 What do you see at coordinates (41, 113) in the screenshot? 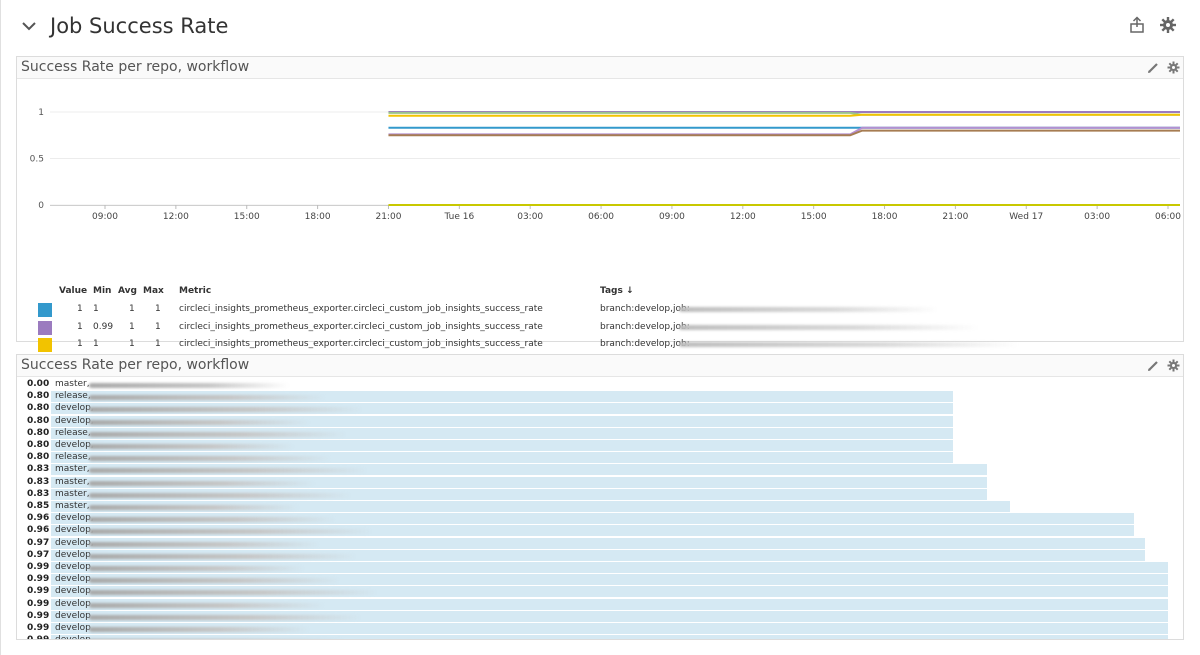
I see `y-tick-label: 1` at bounding box center [41, 113].